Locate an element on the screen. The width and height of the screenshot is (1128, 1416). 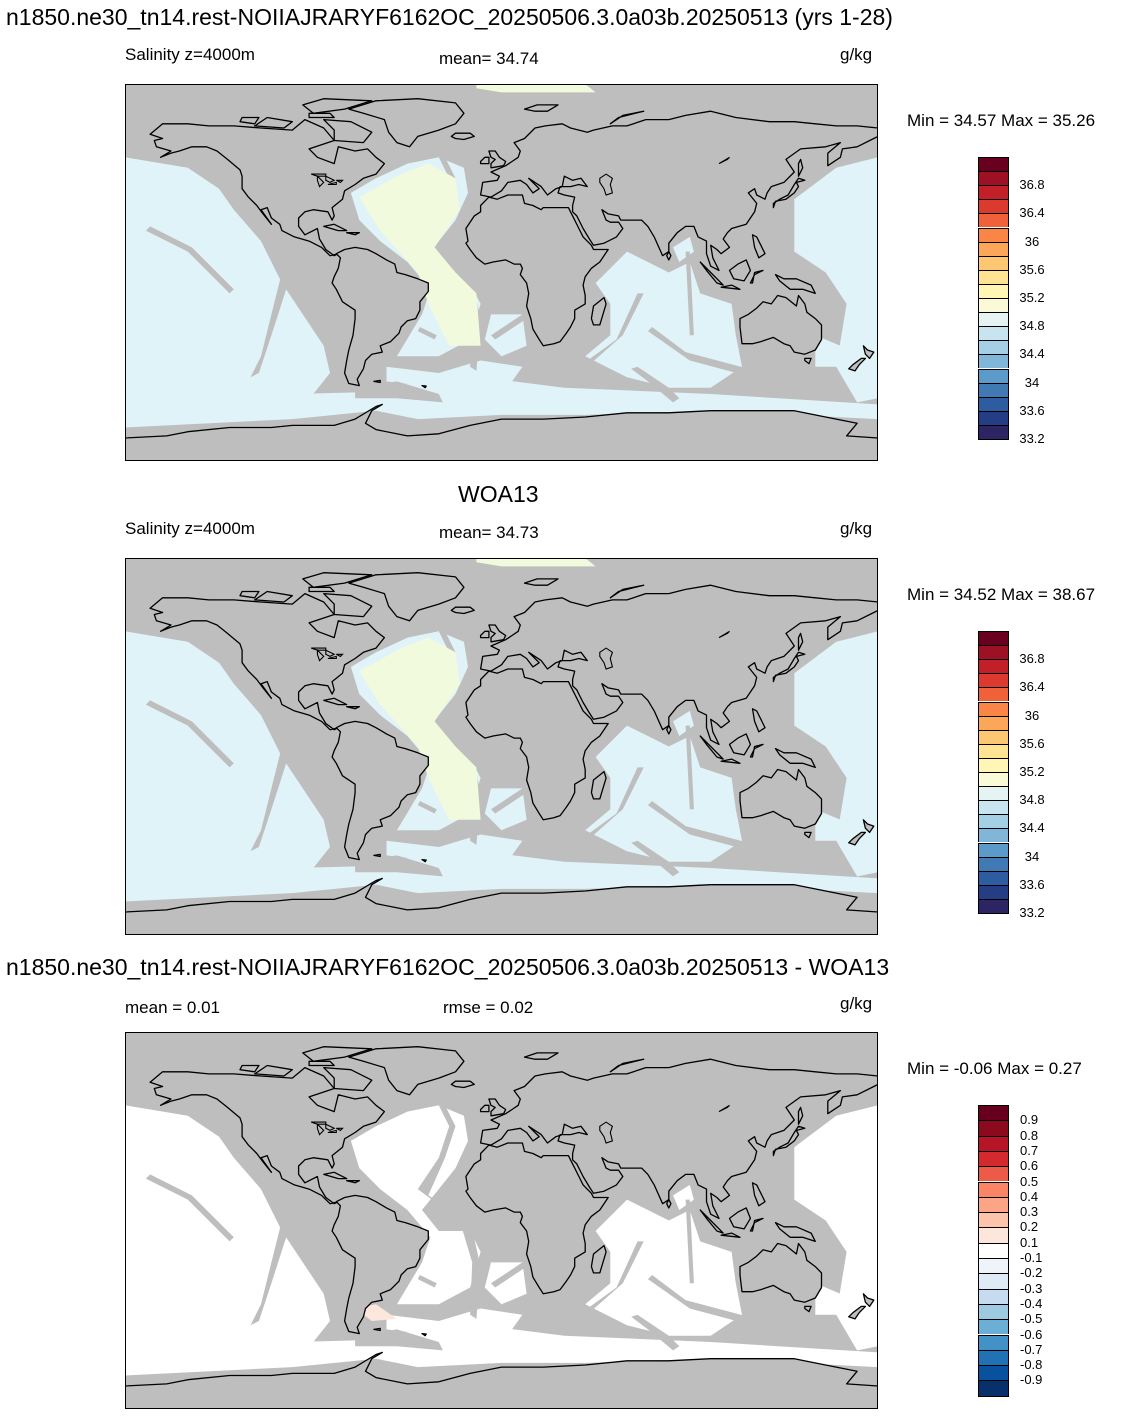
landmass-newGuinea is located at coordinates (795, 758).